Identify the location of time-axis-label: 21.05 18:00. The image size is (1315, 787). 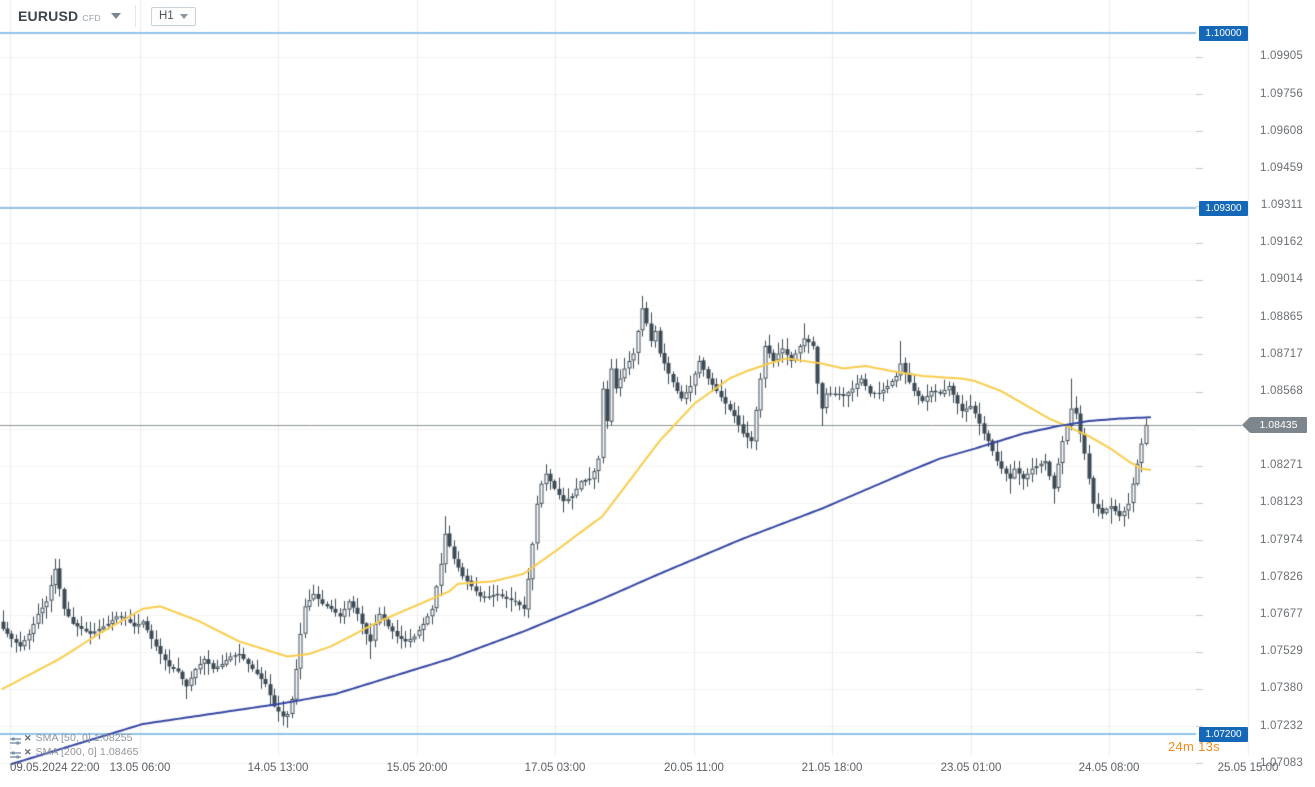
(832, 768).